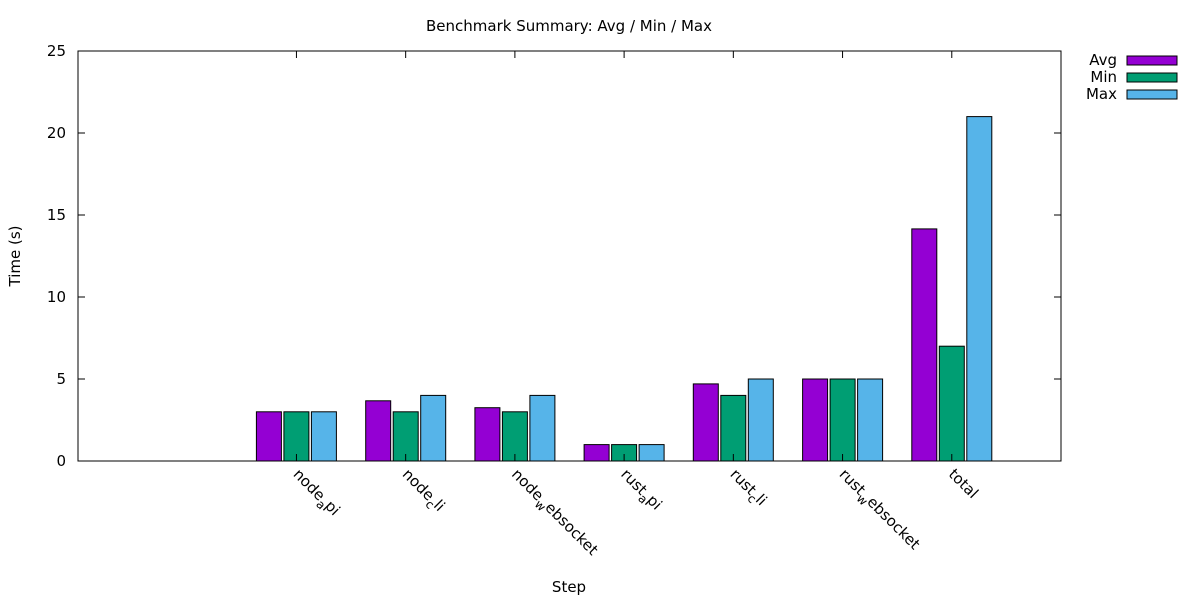 This screenshot has width=1200, height=600. Describe the element at coordinates (56, 297) in the screenshot. I see `y-tick-label: 10` at that location.